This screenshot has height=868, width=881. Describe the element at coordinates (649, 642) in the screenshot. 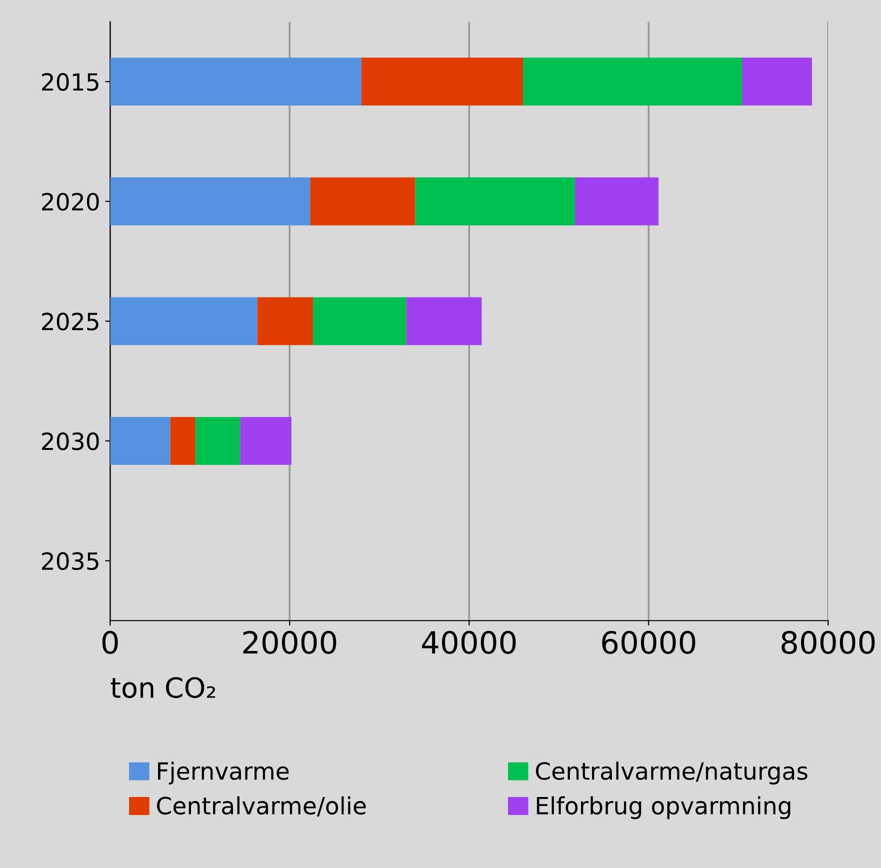

I see `x-tick-label: 60000` at that location.